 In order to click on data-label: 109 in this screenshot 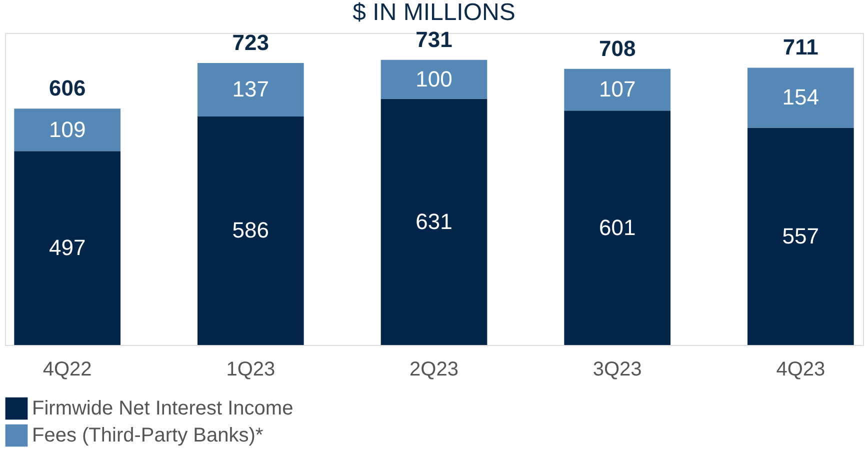, I will do `click(67, 129)`.